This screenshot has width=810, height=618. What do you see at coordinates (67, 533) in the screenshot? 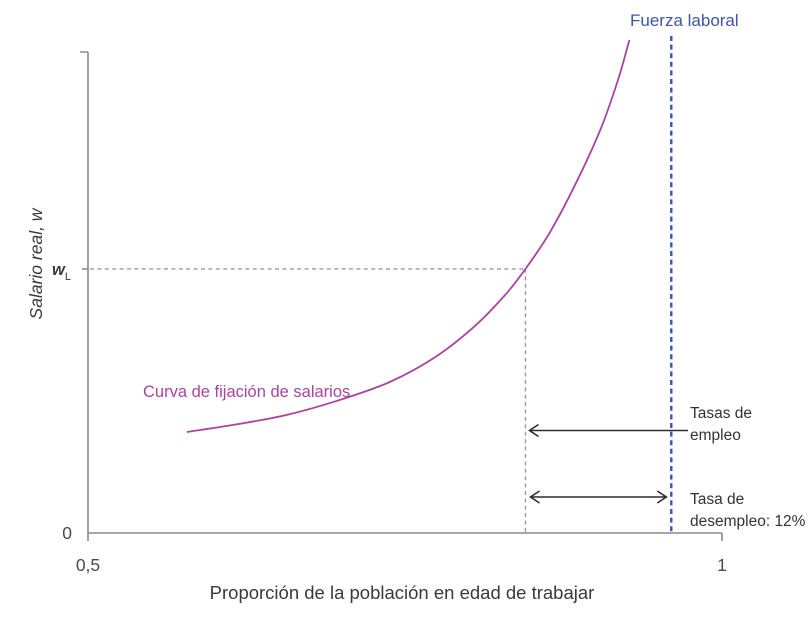
I see `origin-label: 0` at bounding box center [67, 533].